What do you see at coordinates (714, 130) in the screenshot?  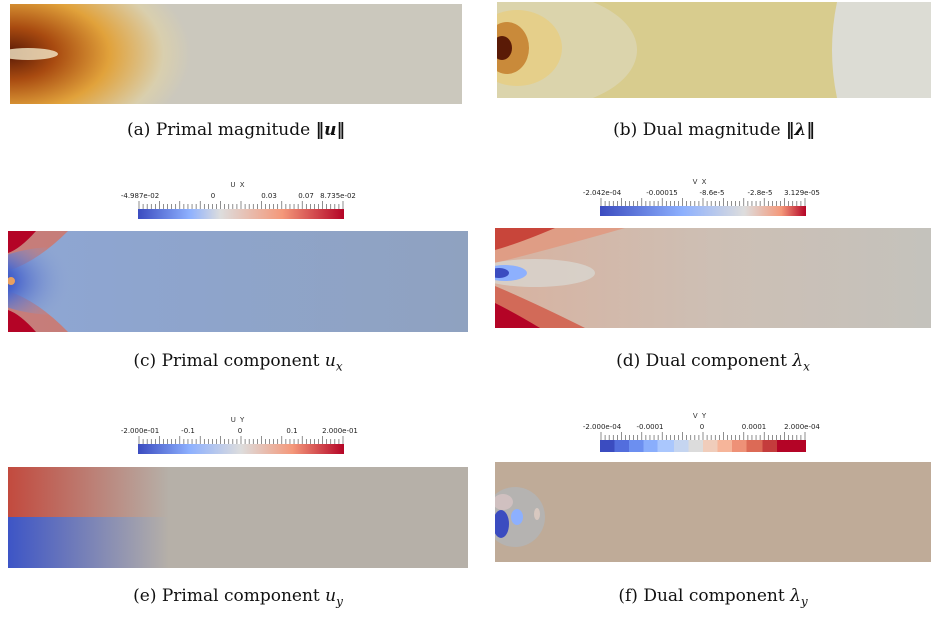 I see `caption-b: (b) Dual magnitude ‖λ‖` at bounding box center [714, 130].